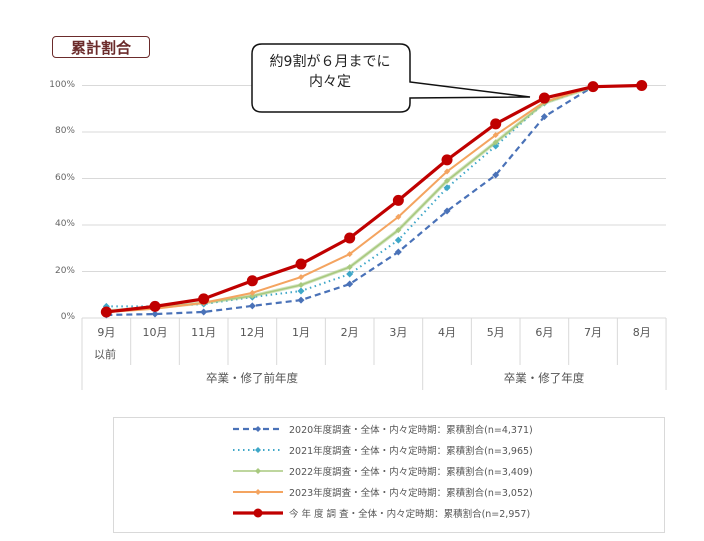  Describe the element at coordinates (67, 317) in the screenshot. I see `y-tick-label: 0%` at that location.